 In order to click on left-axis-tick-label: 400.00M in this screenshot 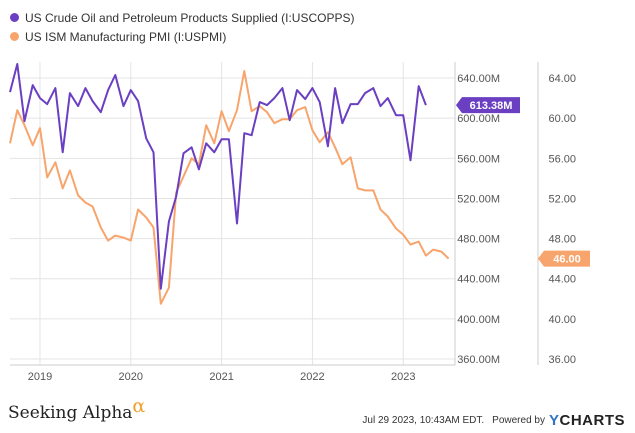, I will do `click(478, 320)`.